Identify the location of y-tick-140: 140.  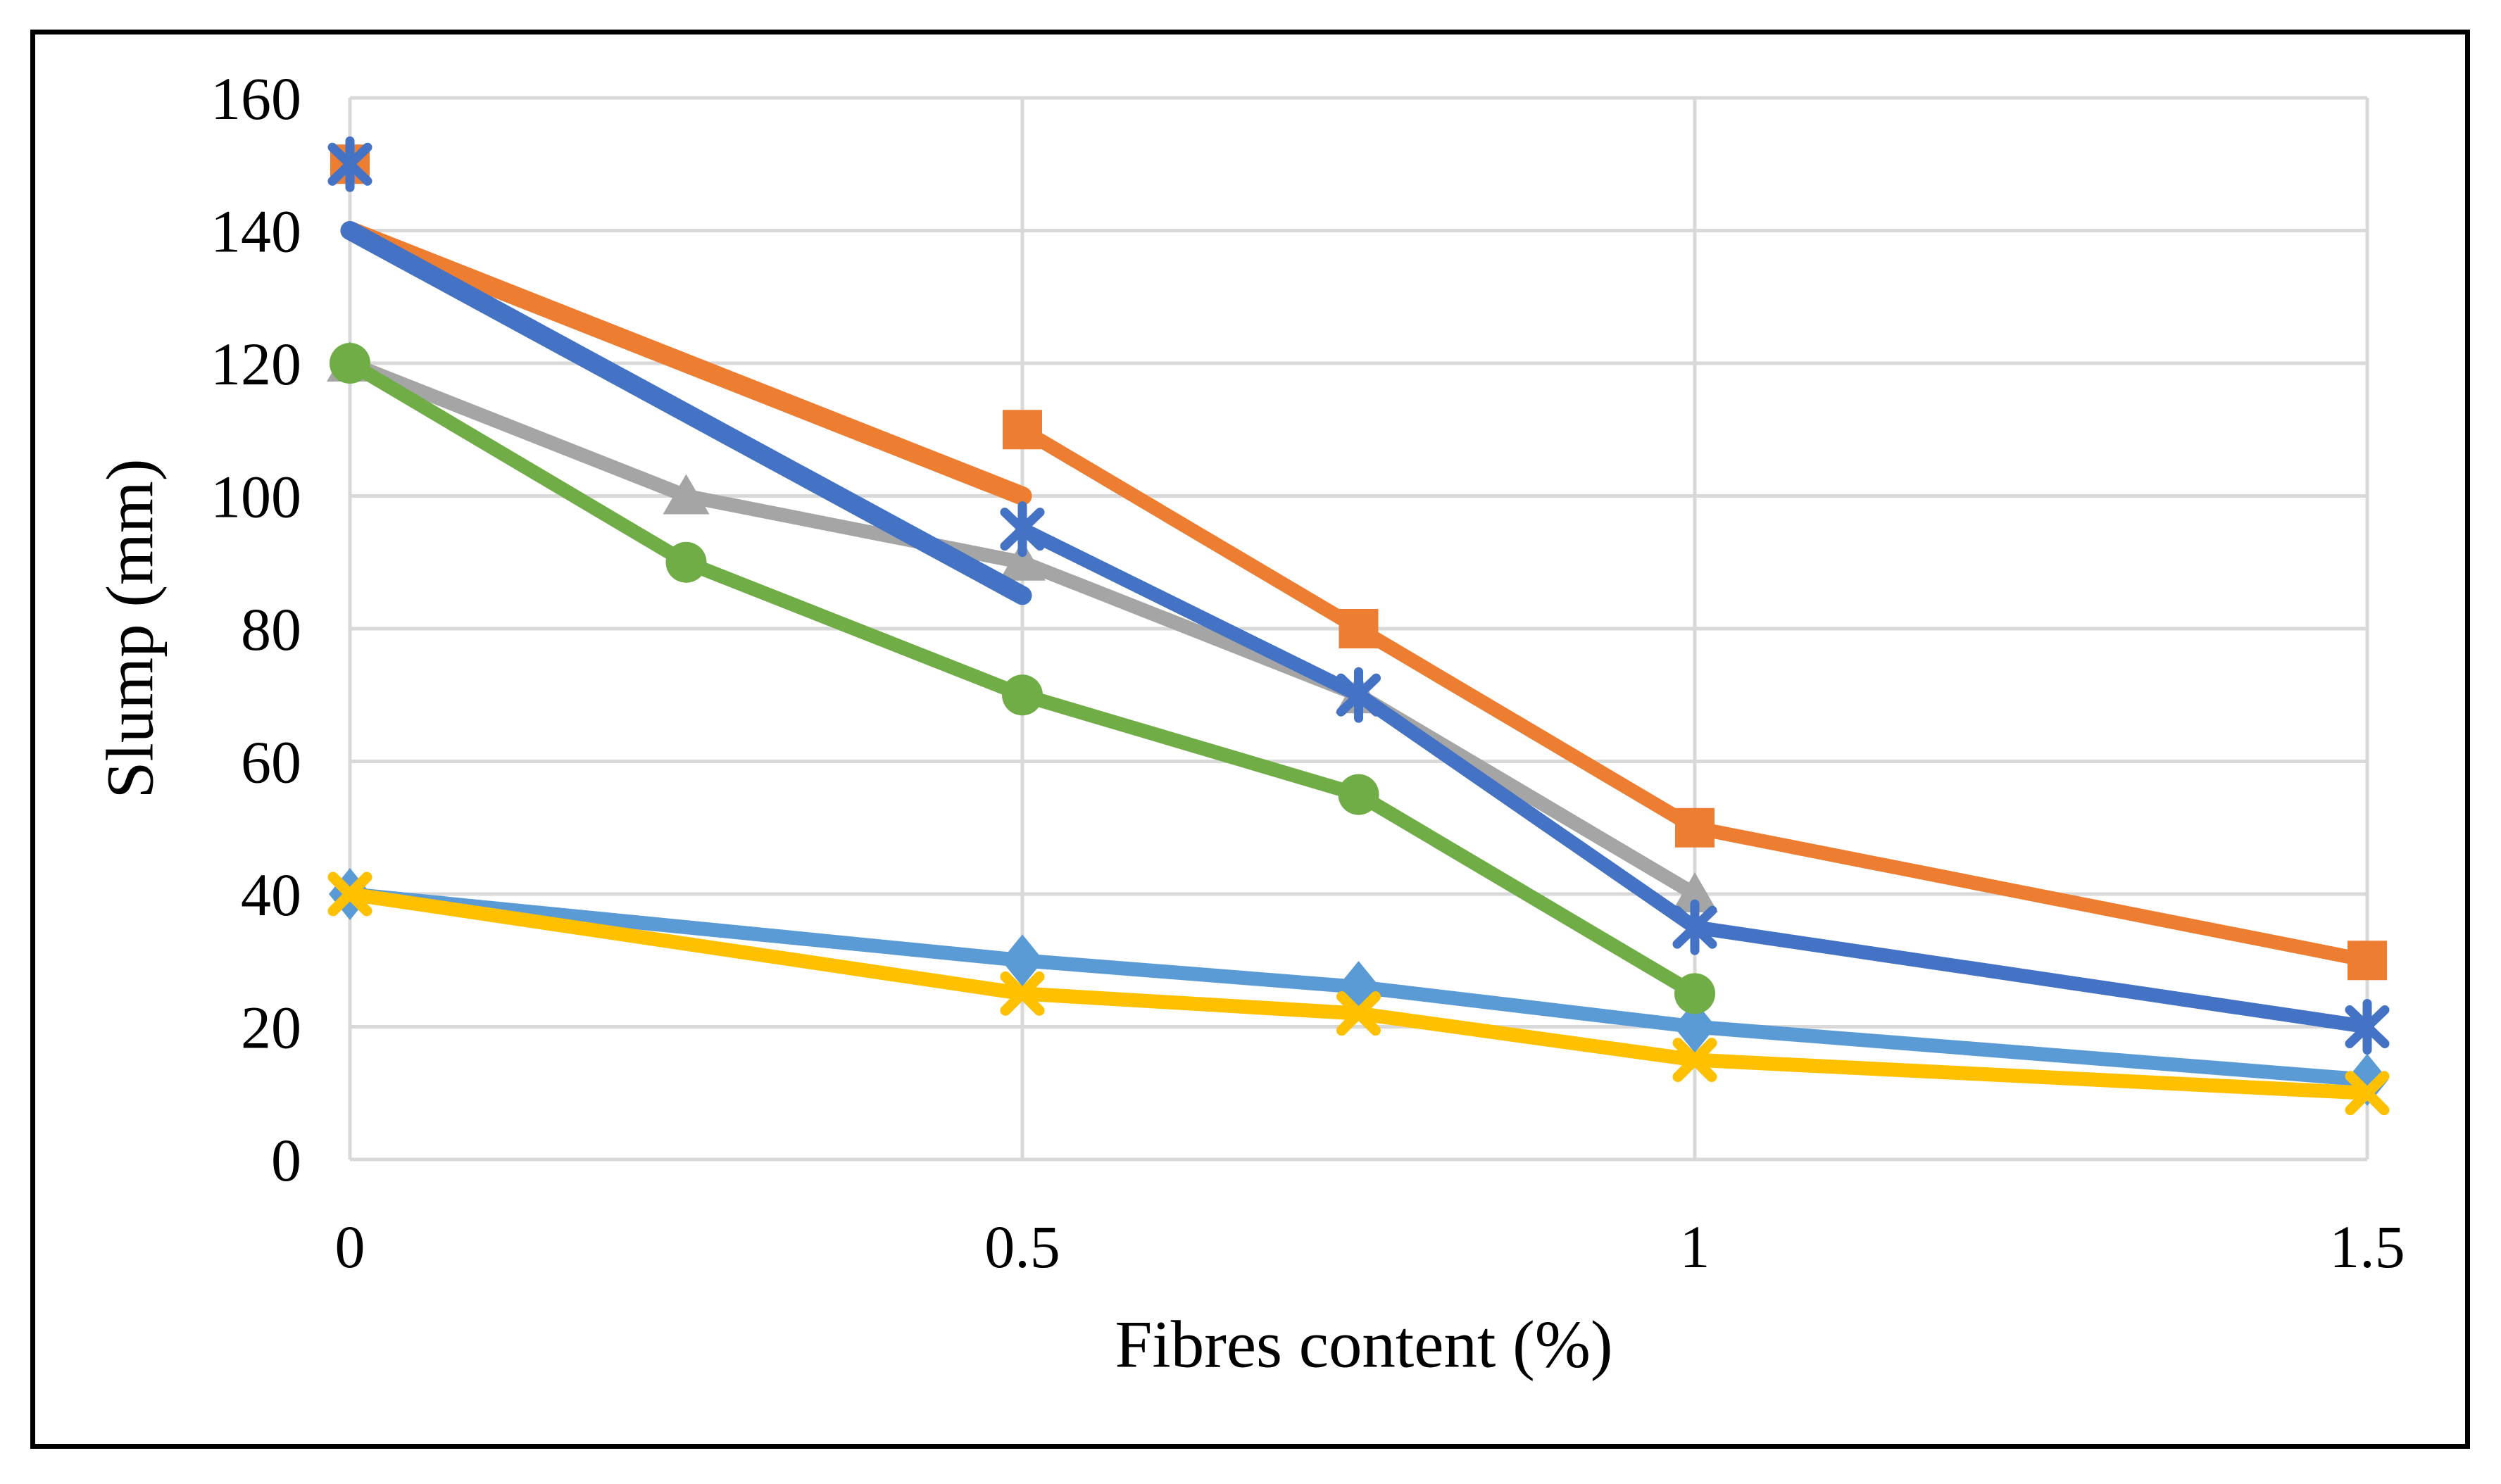
(256, 231).